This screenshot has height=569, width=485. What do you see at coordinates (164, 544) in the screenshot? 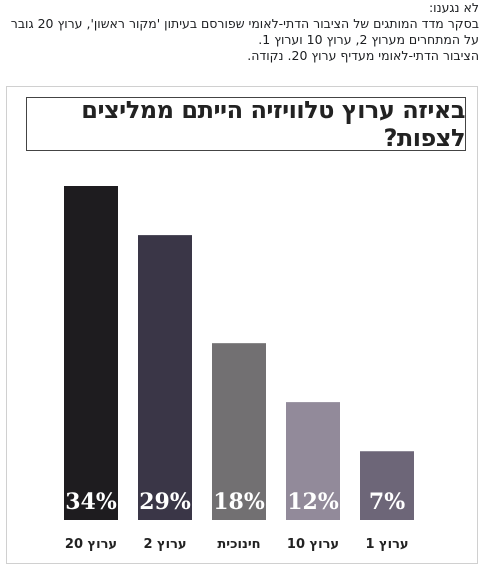
I see `category-label: ערוץ 2` at bounding box center [164, 544].